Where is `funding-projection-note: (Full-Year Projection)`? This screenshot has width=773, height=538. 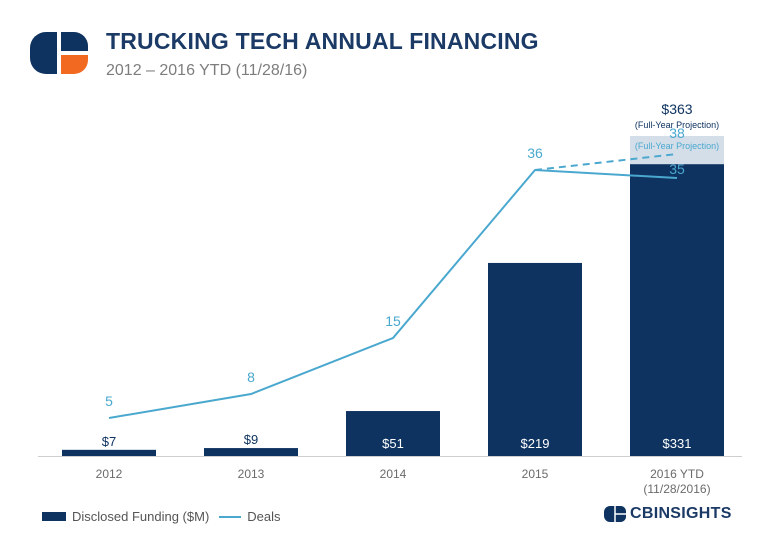 funding-projection-note: (Full-Year Projection) is located at coordinates (677, 125).